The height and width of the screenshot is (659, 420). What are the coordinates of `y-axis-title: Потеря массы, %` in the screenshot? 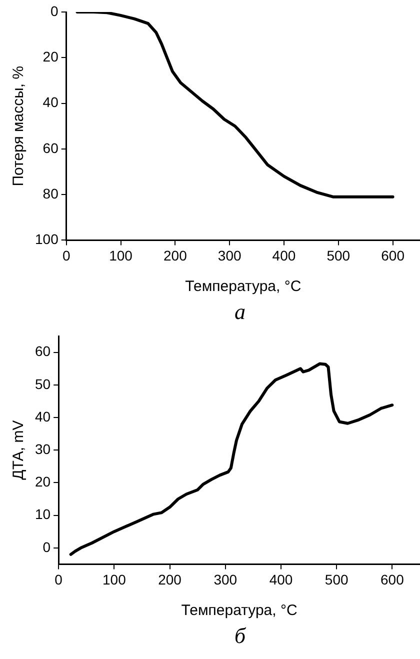 It's located at (19, 126).